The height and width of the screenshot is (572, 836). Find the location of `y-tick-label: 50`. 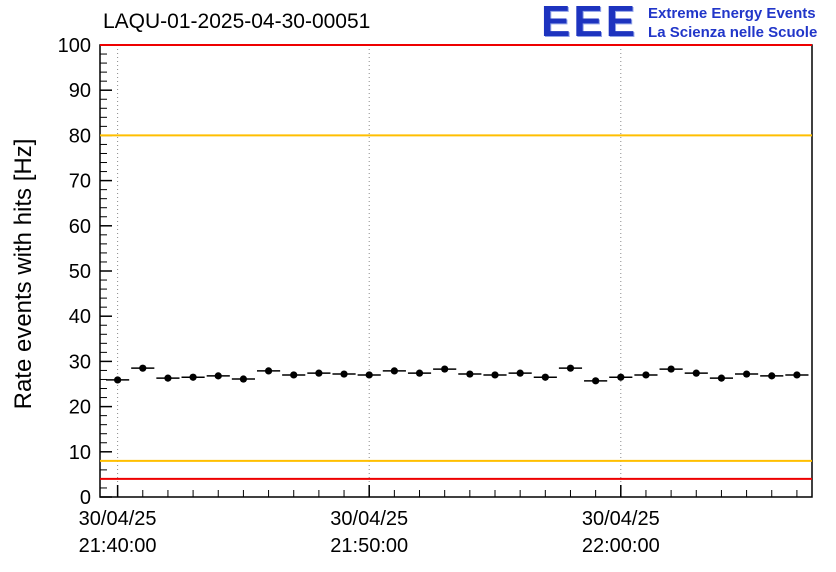

y-tick-label: 50 is located at coordinates (80, 272).